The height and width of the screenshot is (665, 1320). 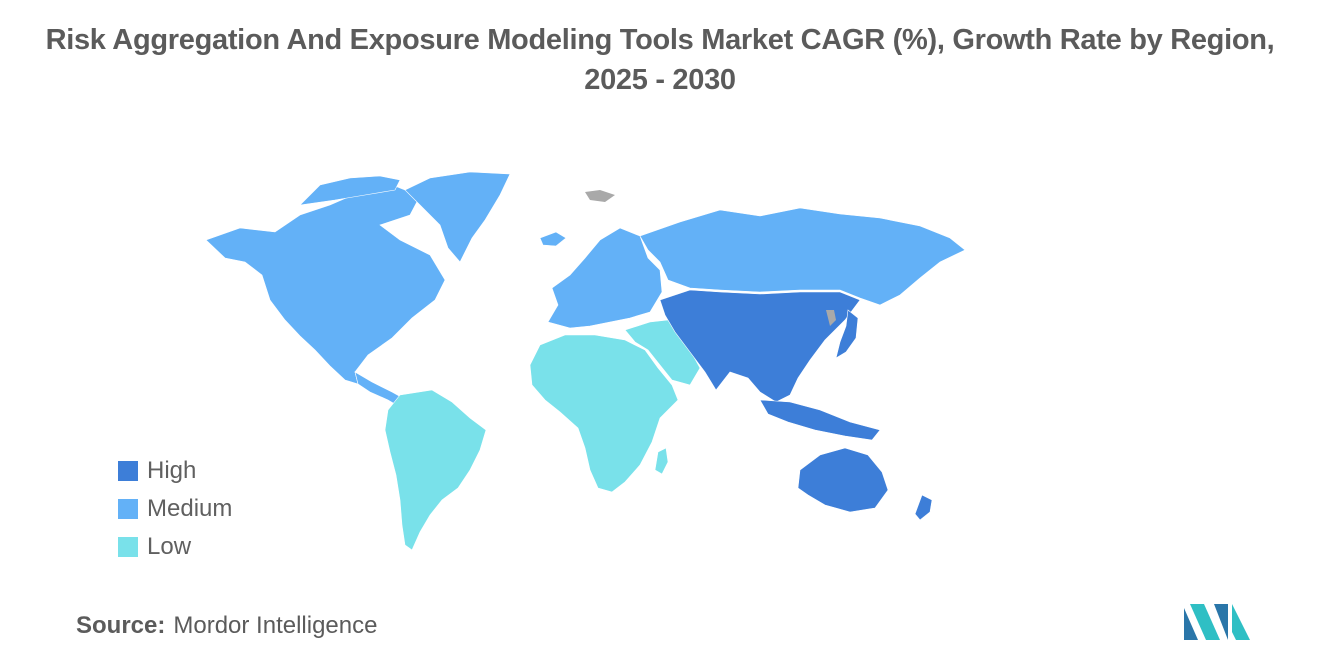 I want to click on new-zealand-shape, so click(x=923, y=507).